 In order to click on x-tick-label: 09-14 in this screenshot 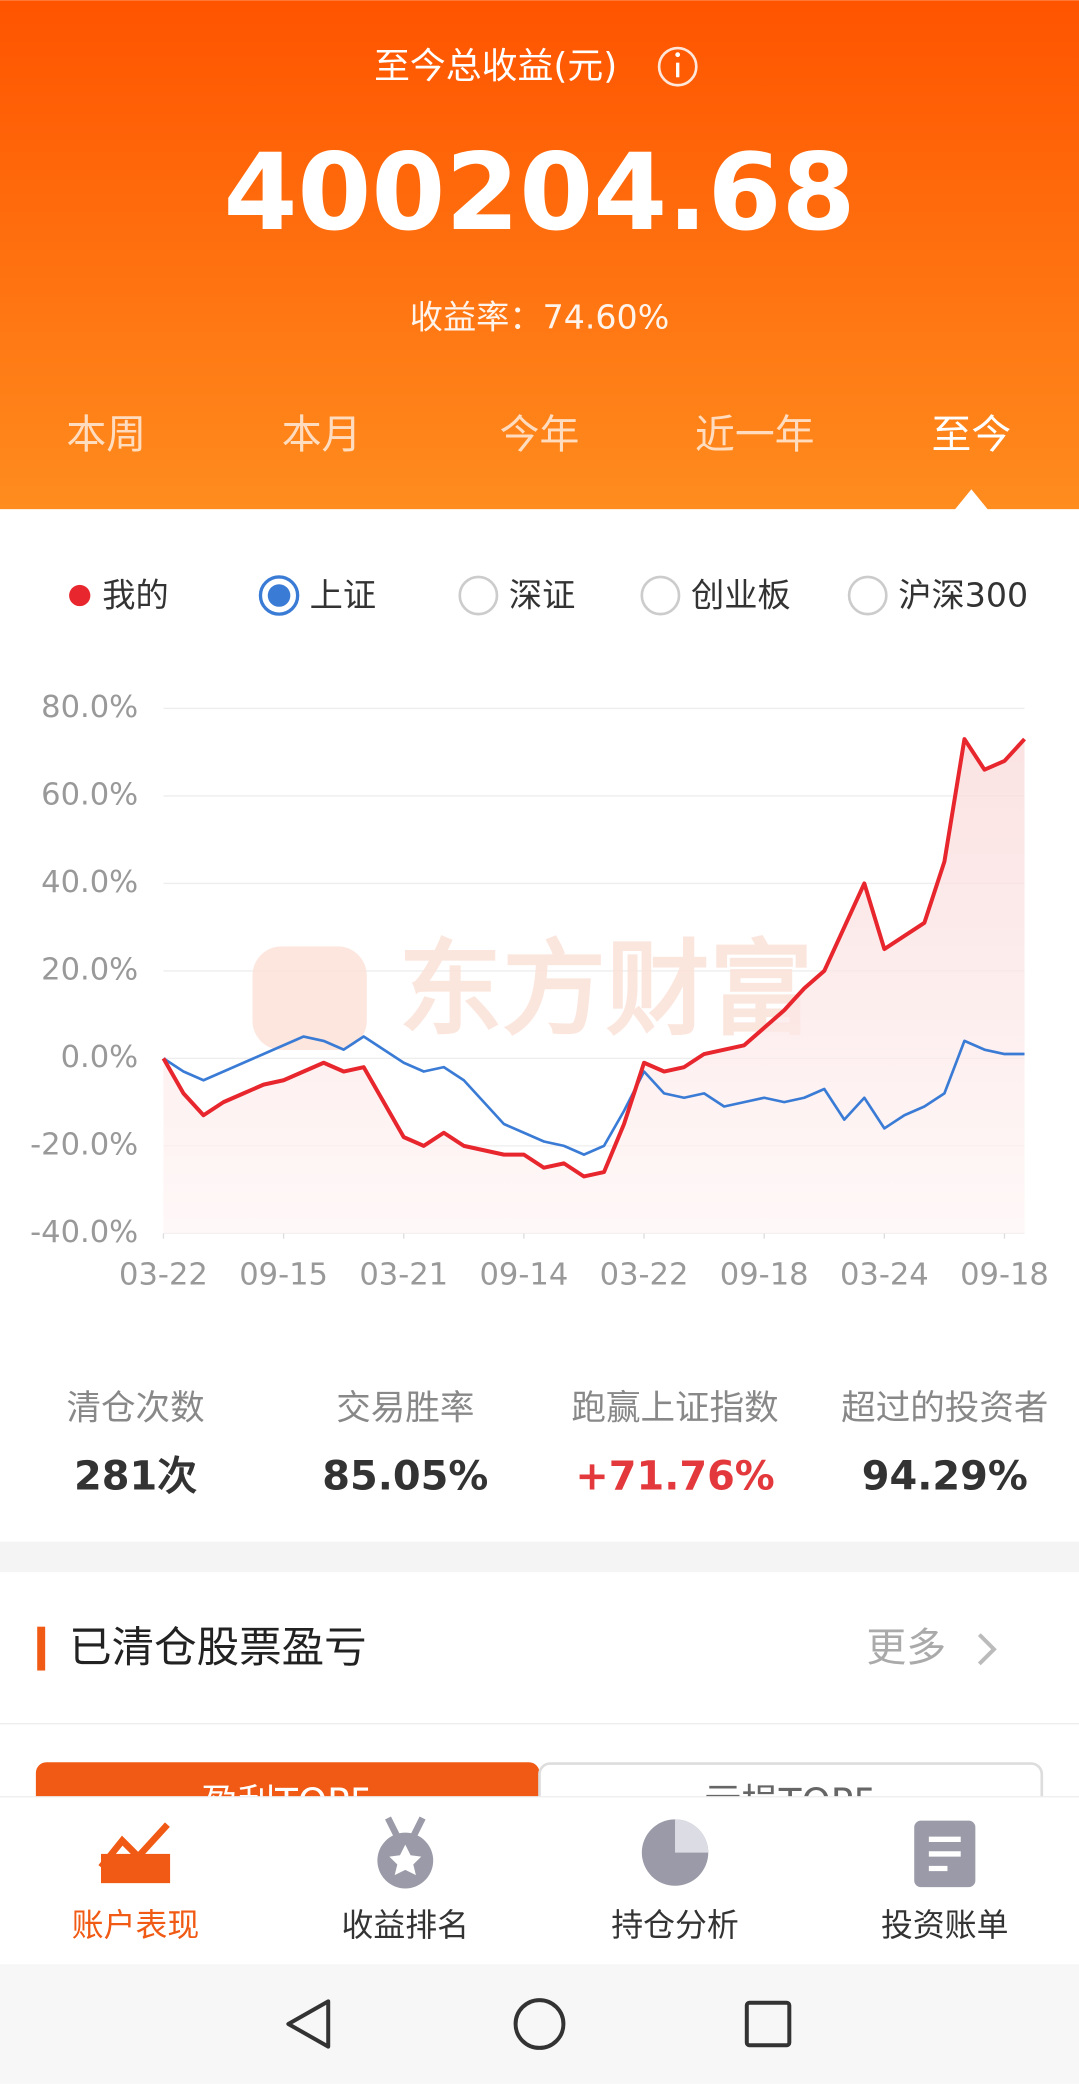, I will do `click(524, 1274)`.